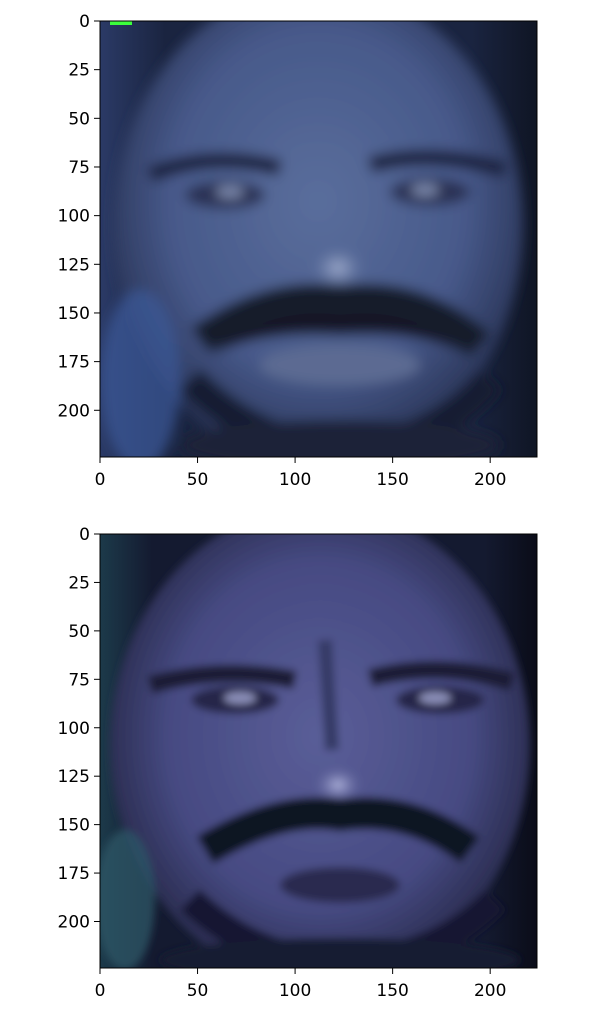 This screenshot has height=1012, width=600. Describe the element at coordinates (79, 680) in the screenshot. I see `y-tick-label-bottom: 75` at that location.